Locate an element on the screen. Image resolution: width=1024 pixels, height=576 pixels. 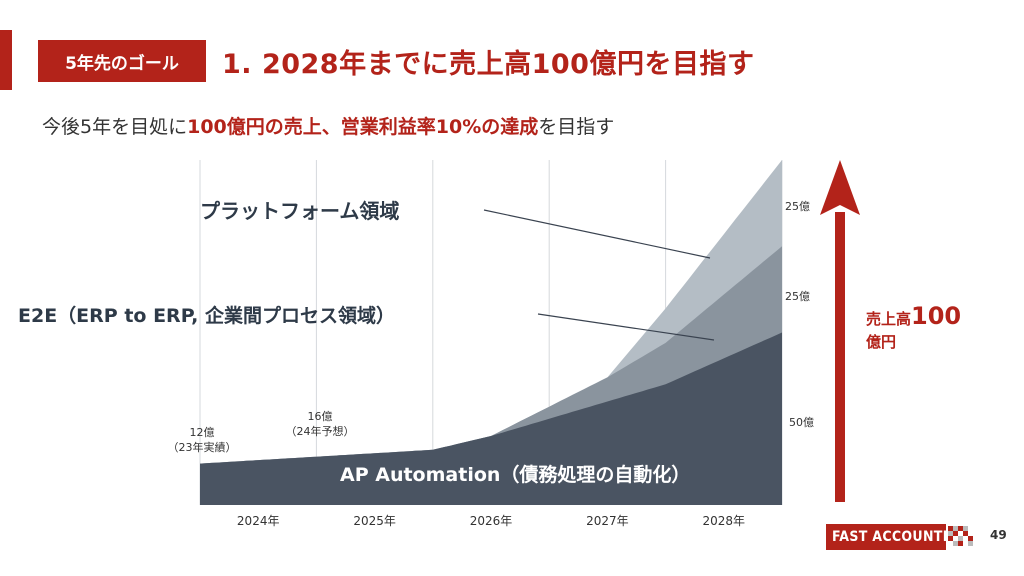
leader-line-platform is located at coordinates (597, 234).